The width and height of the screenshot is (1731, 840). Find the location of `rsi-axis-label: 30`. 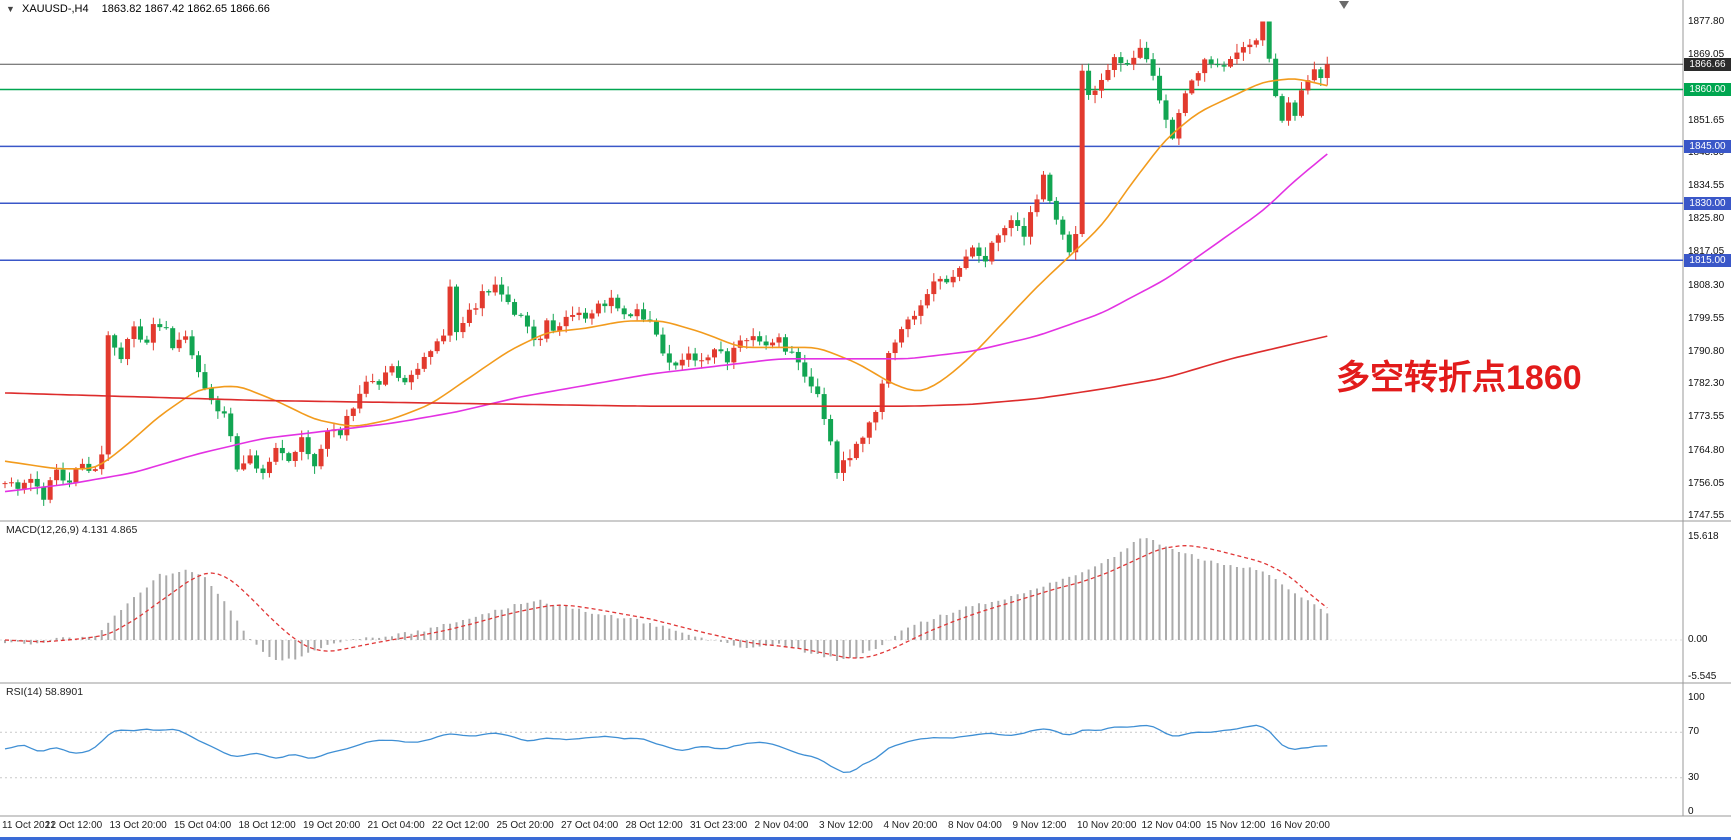

rsi-axis-label: 30 is located at coordinates (1694, 777).